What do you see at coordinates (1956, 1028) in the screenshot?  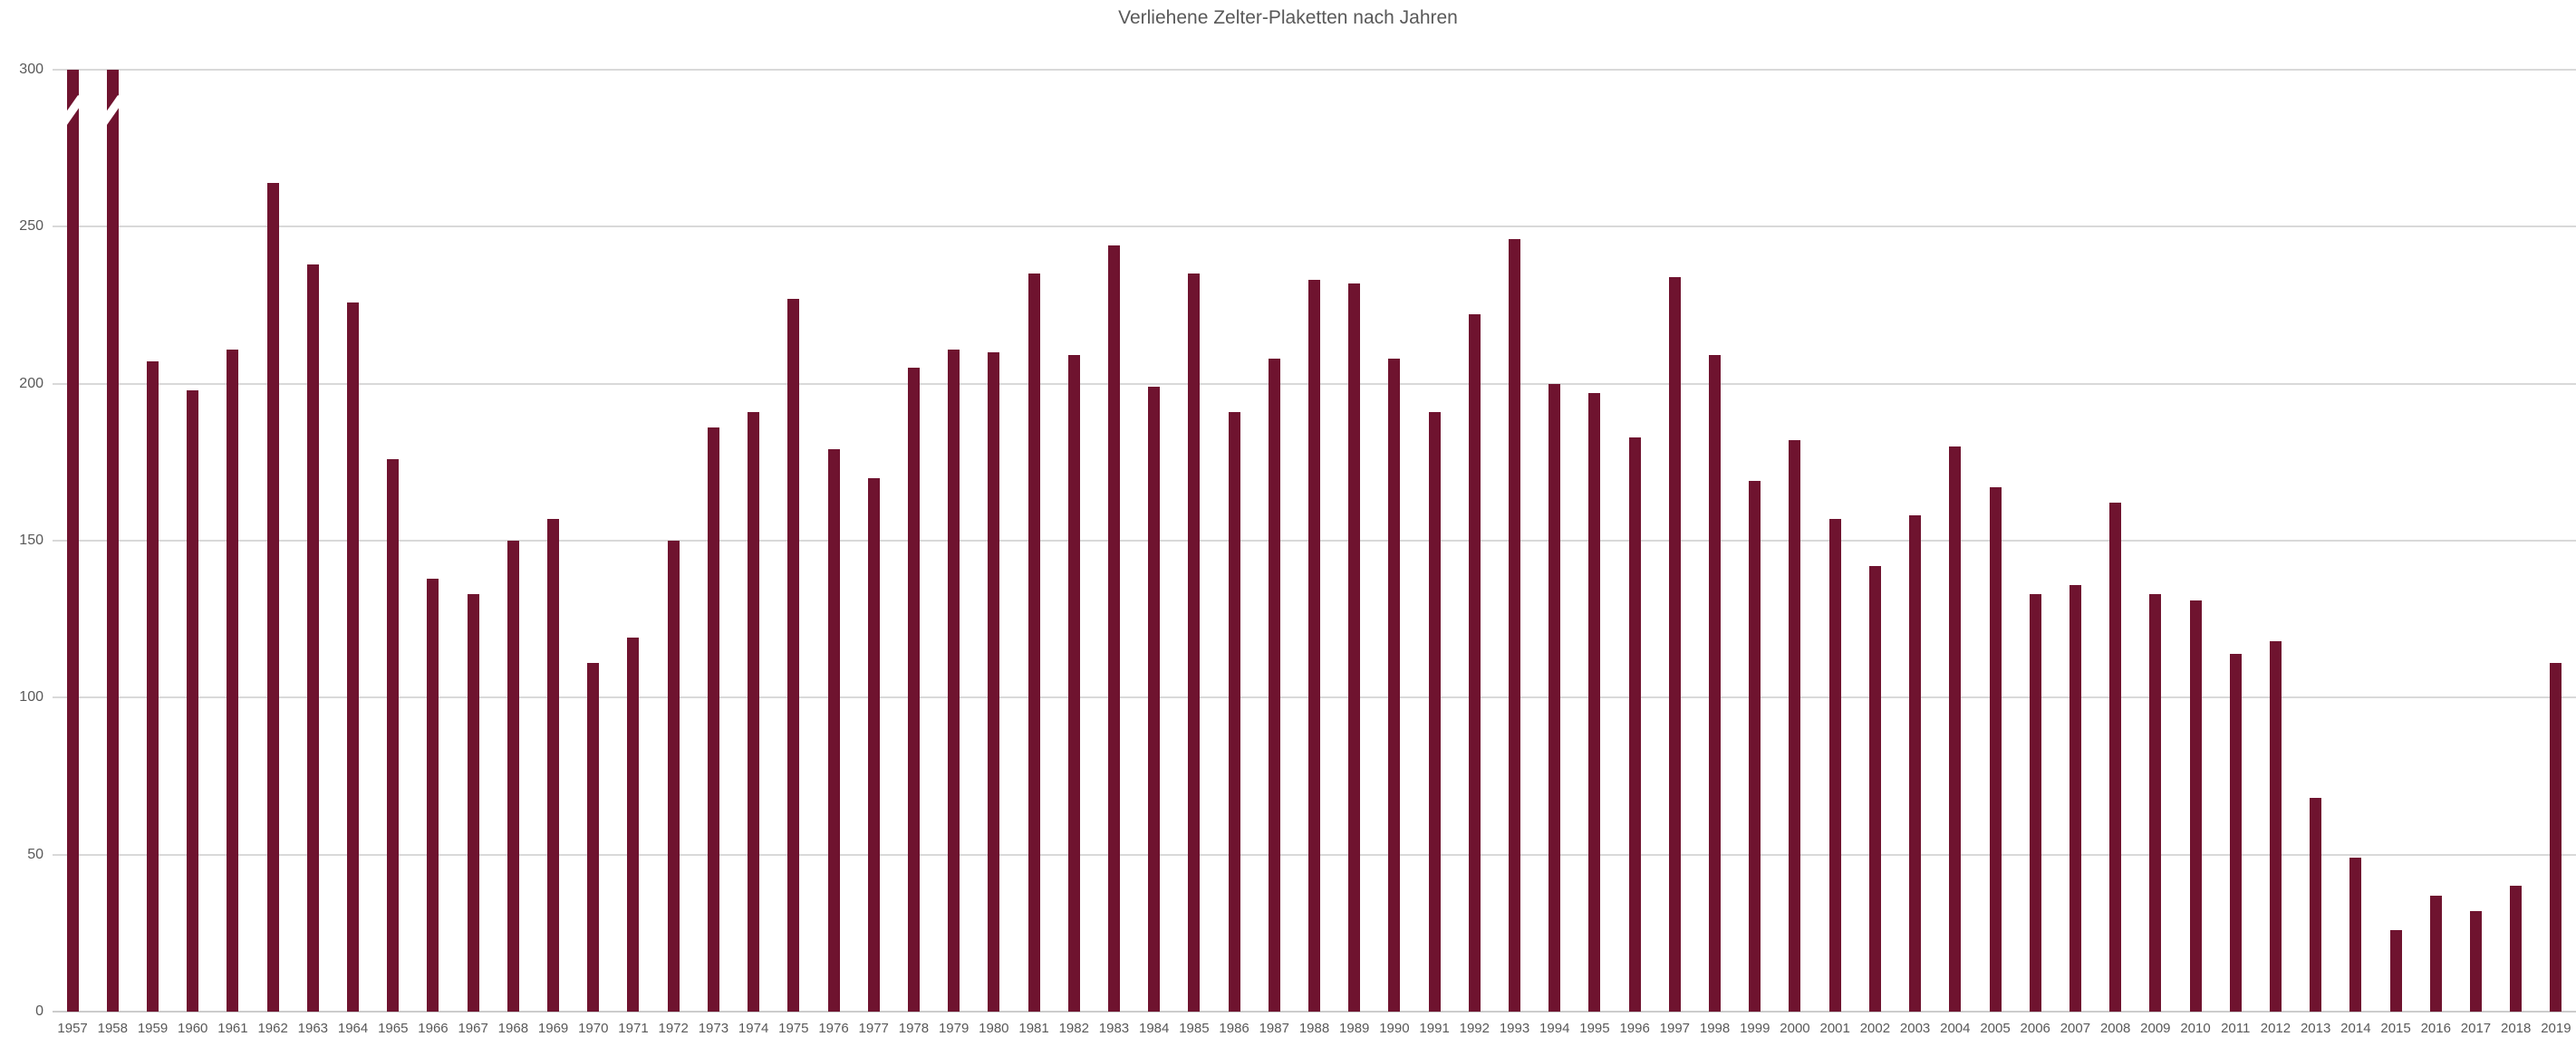 I see `x-axis-tick-label-2004: 2004` at bounding box center [1956, 1028].